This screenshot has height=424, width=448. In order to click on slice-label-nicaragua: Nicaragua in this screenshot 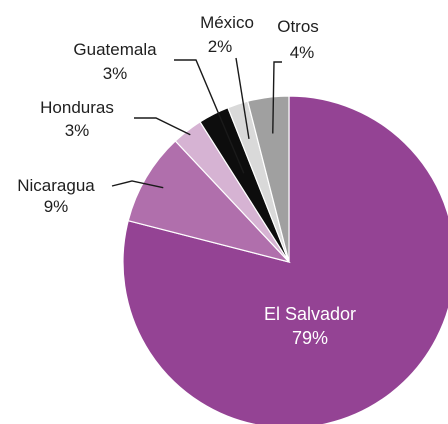, I will do `click(56, 185)`.